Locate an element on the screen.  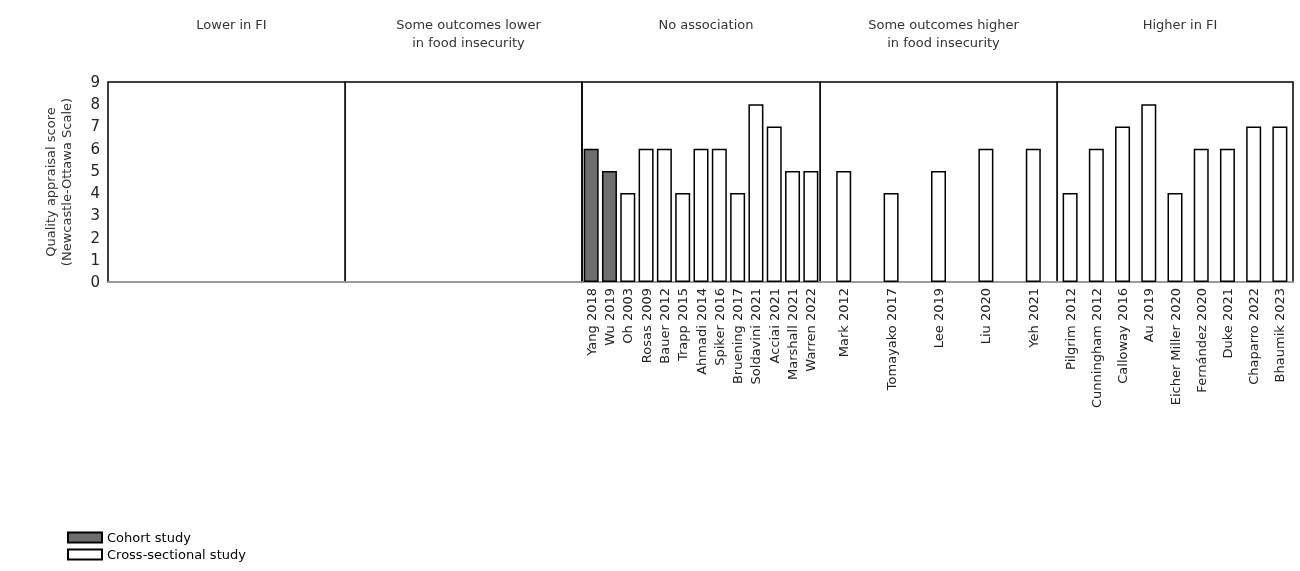
x-tick-label: Trapp 2015 is located at coordinates (683, 325).